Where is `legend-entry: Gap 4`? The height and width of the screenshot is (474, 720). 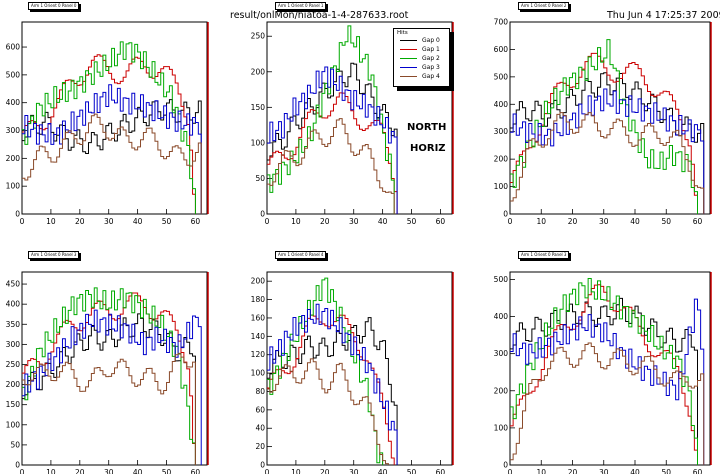 legend-entry: Gap 4 is located at coordinates (421, 76).